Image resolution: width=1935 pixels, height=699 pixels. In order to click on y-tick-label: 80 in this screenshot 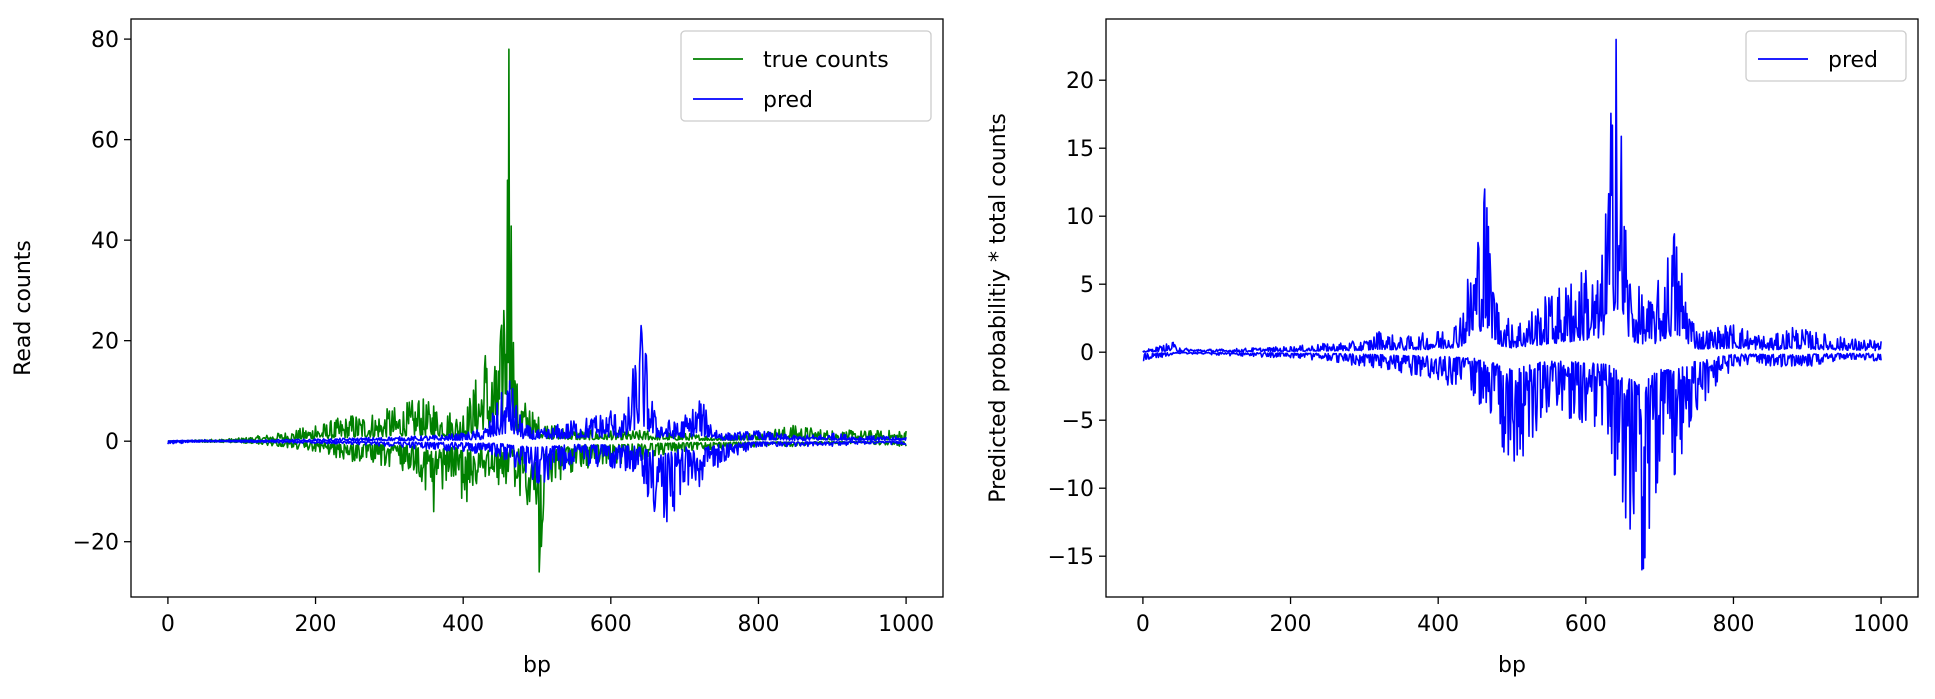, I will do `click(105, 40)`.